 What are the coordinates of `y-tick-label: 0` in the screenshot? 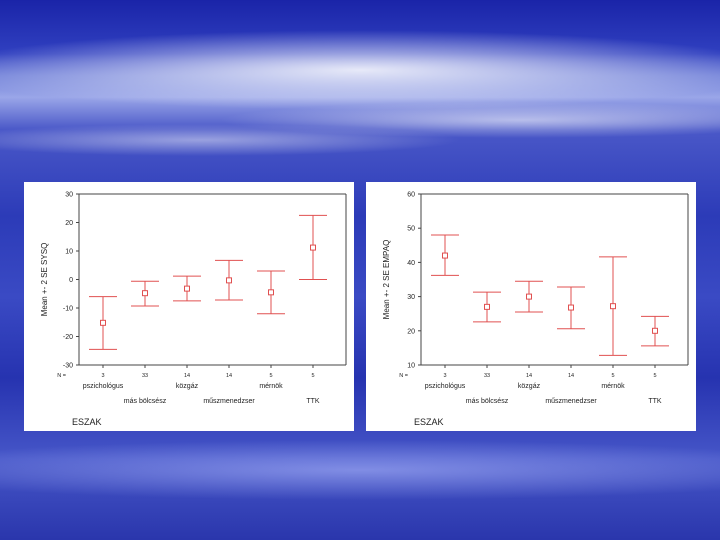 It's located at (71, 280).